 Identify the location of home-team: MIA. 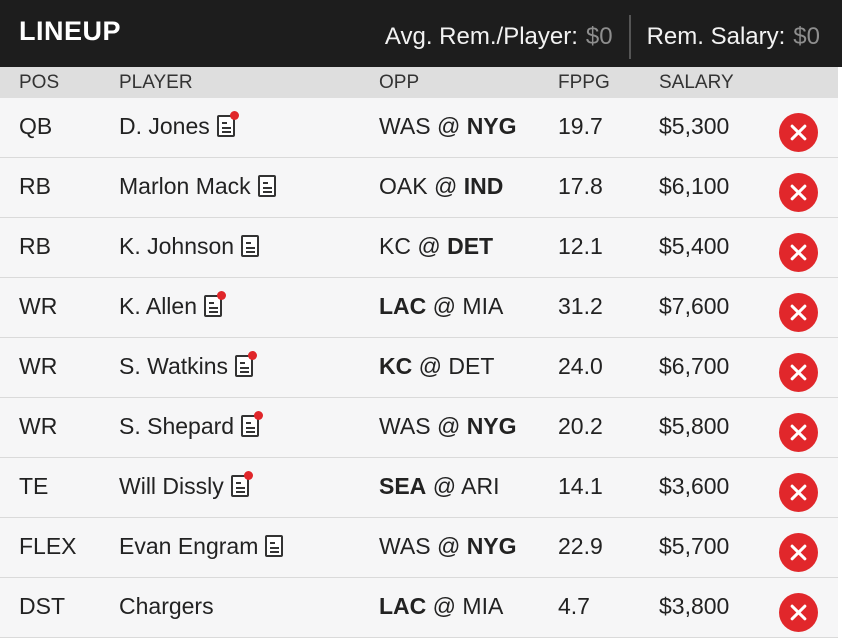
(483, 306).